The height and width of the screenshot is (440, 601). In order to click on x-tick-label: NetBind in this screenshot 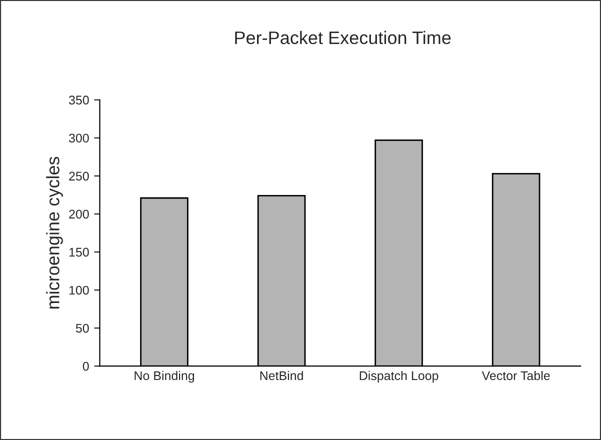, I will do `click(281, 375)`.